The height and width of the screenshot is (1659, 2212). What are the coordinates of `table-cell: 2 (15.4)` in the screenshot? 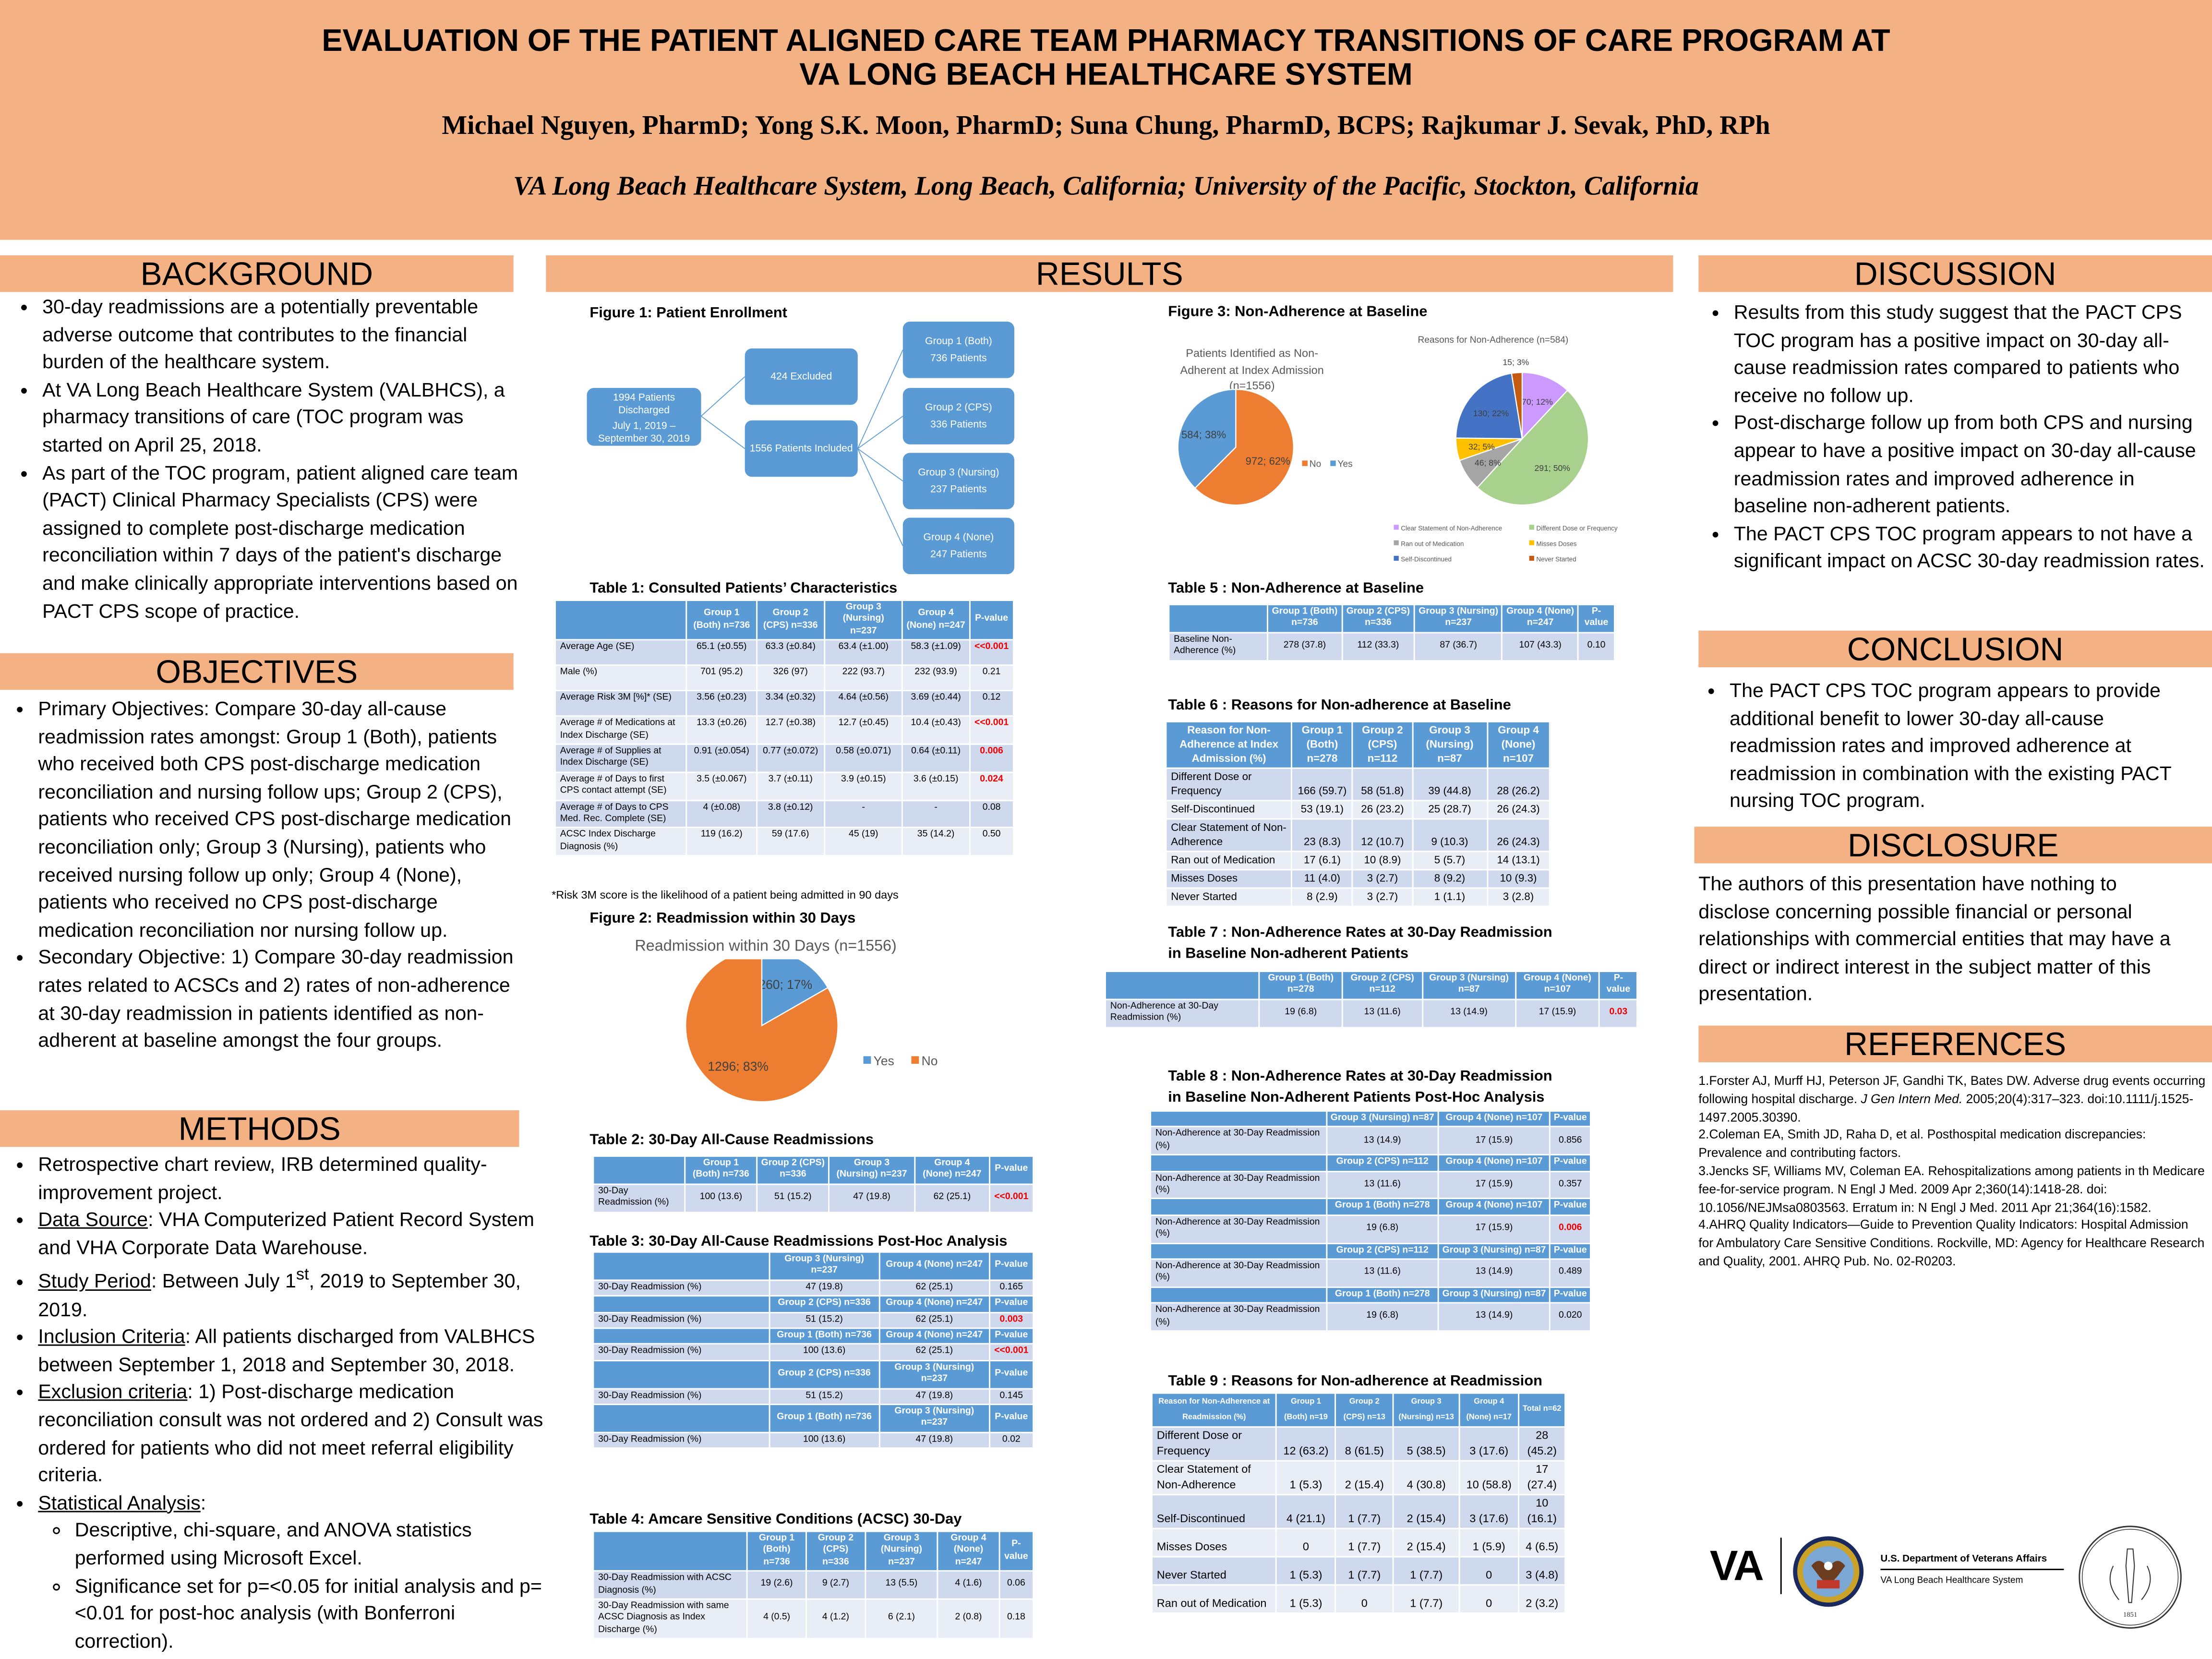 It's located at (1364, 1478).